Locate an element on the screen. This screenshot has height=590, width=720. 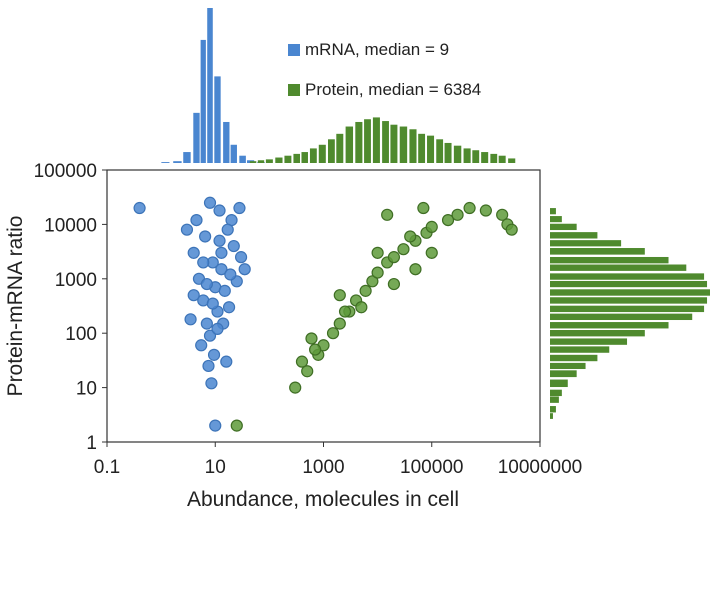
x-tick-label: 0.1 is located at coordinates (107, 467).